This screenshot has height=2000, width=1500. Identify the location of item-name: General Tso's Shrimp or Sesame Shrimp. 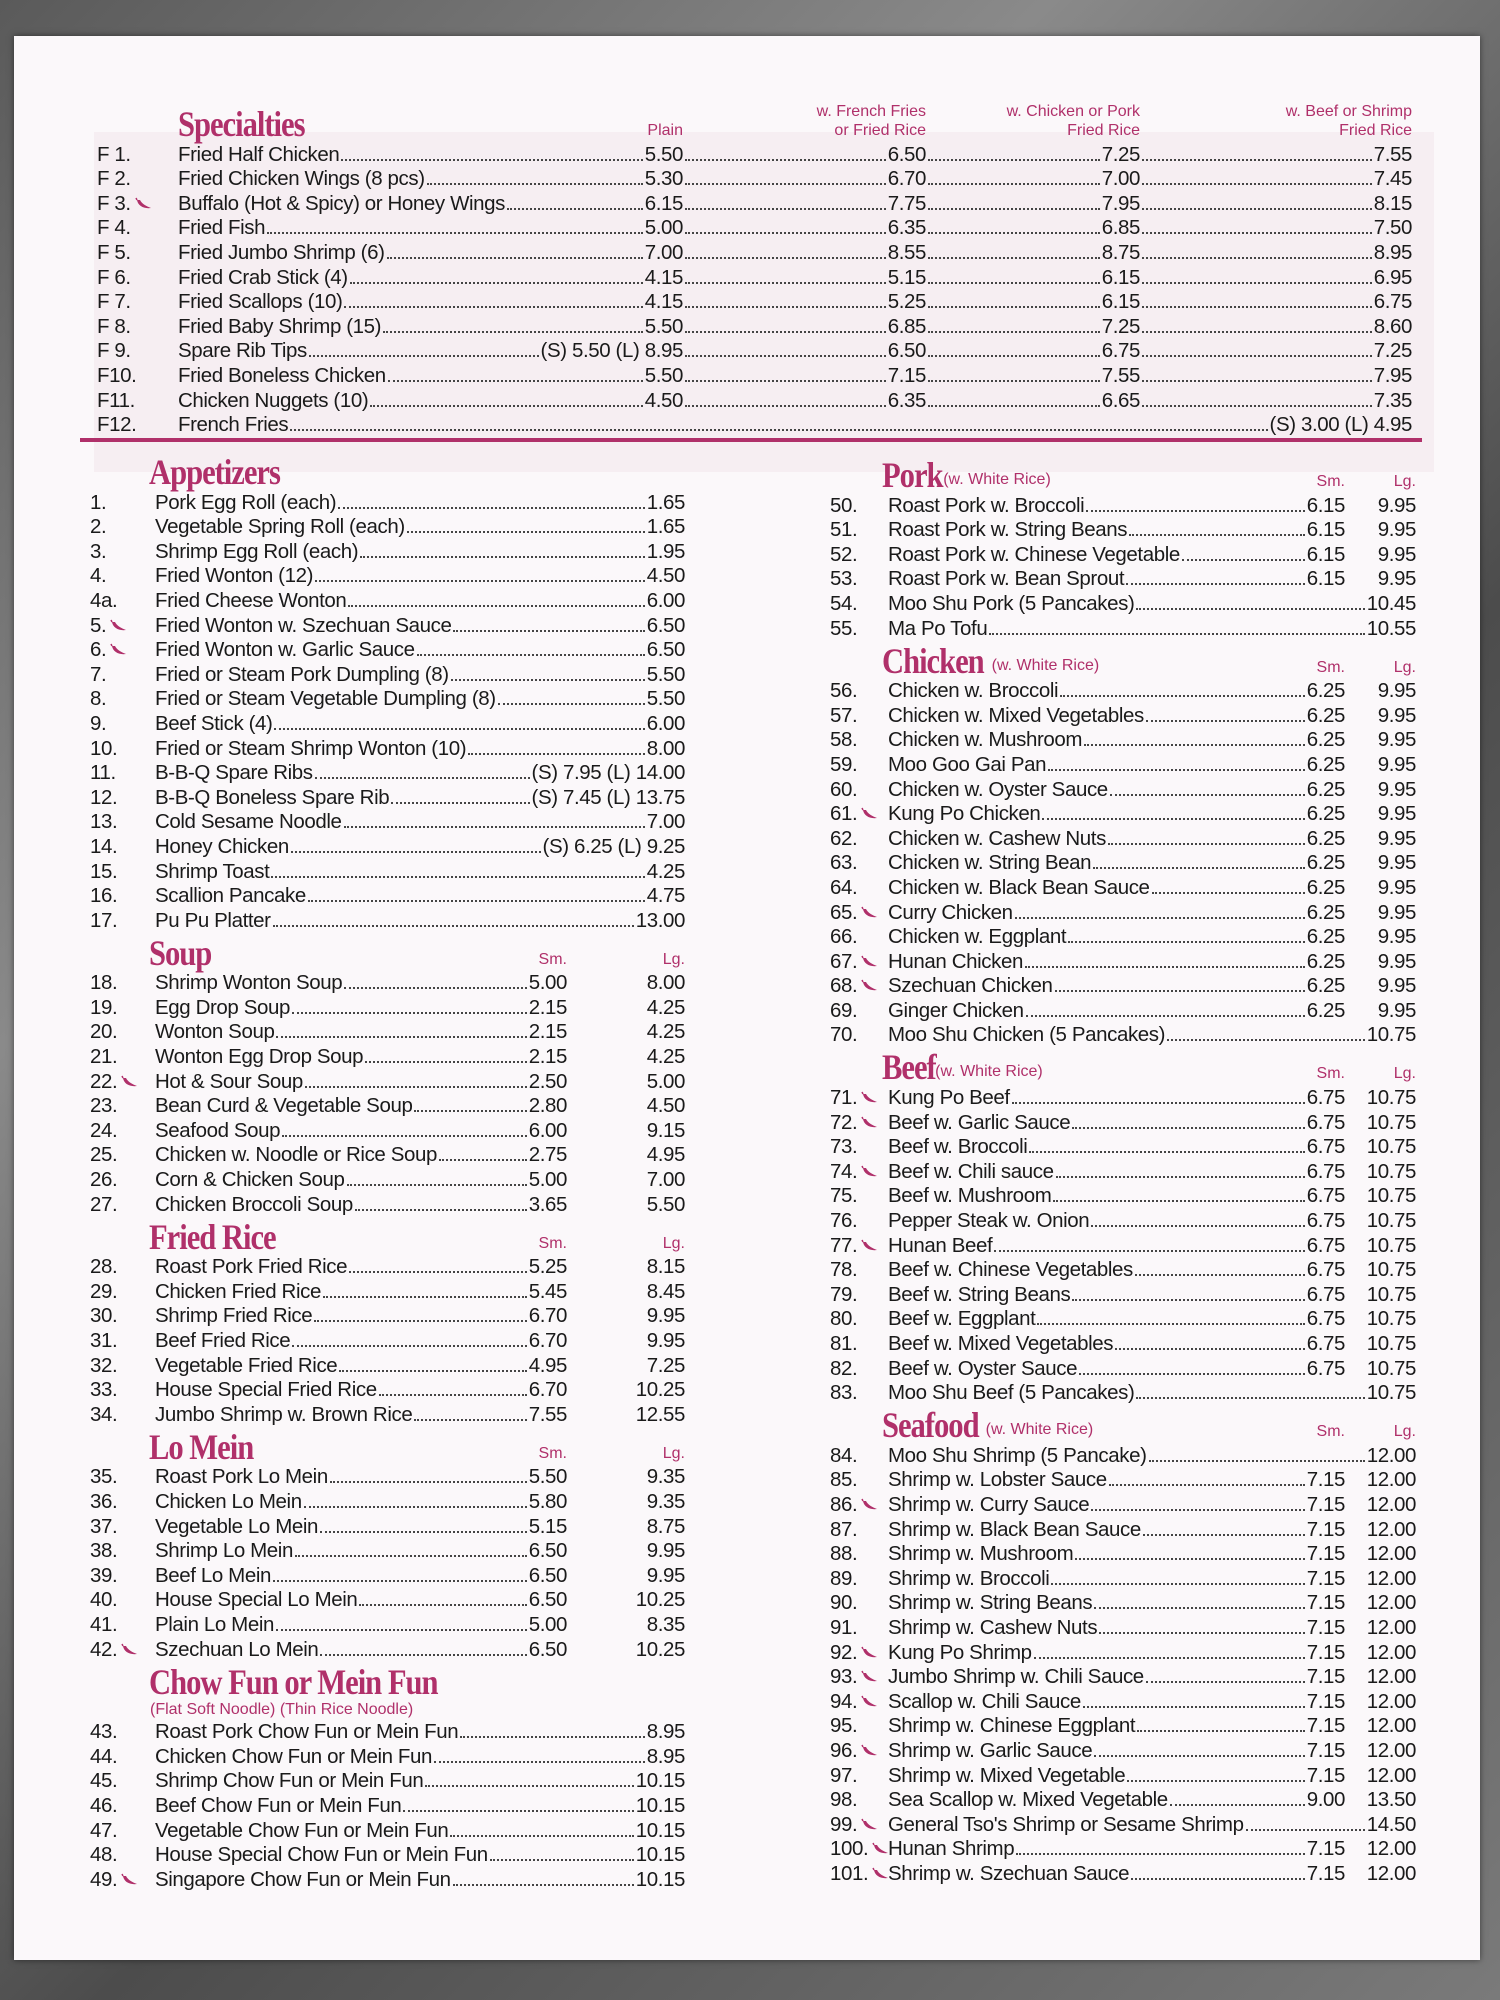
(1066, 1824).